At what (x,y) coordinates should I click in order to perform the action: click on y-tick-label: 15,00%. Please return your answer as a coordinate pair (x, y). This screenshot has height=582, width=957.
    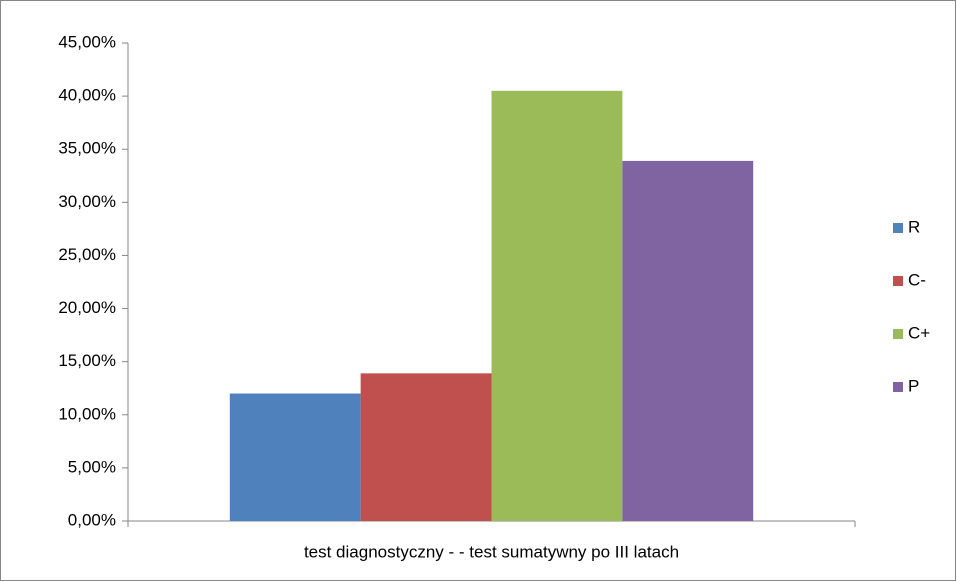
    Looking at the image, I should click on (87, 360).